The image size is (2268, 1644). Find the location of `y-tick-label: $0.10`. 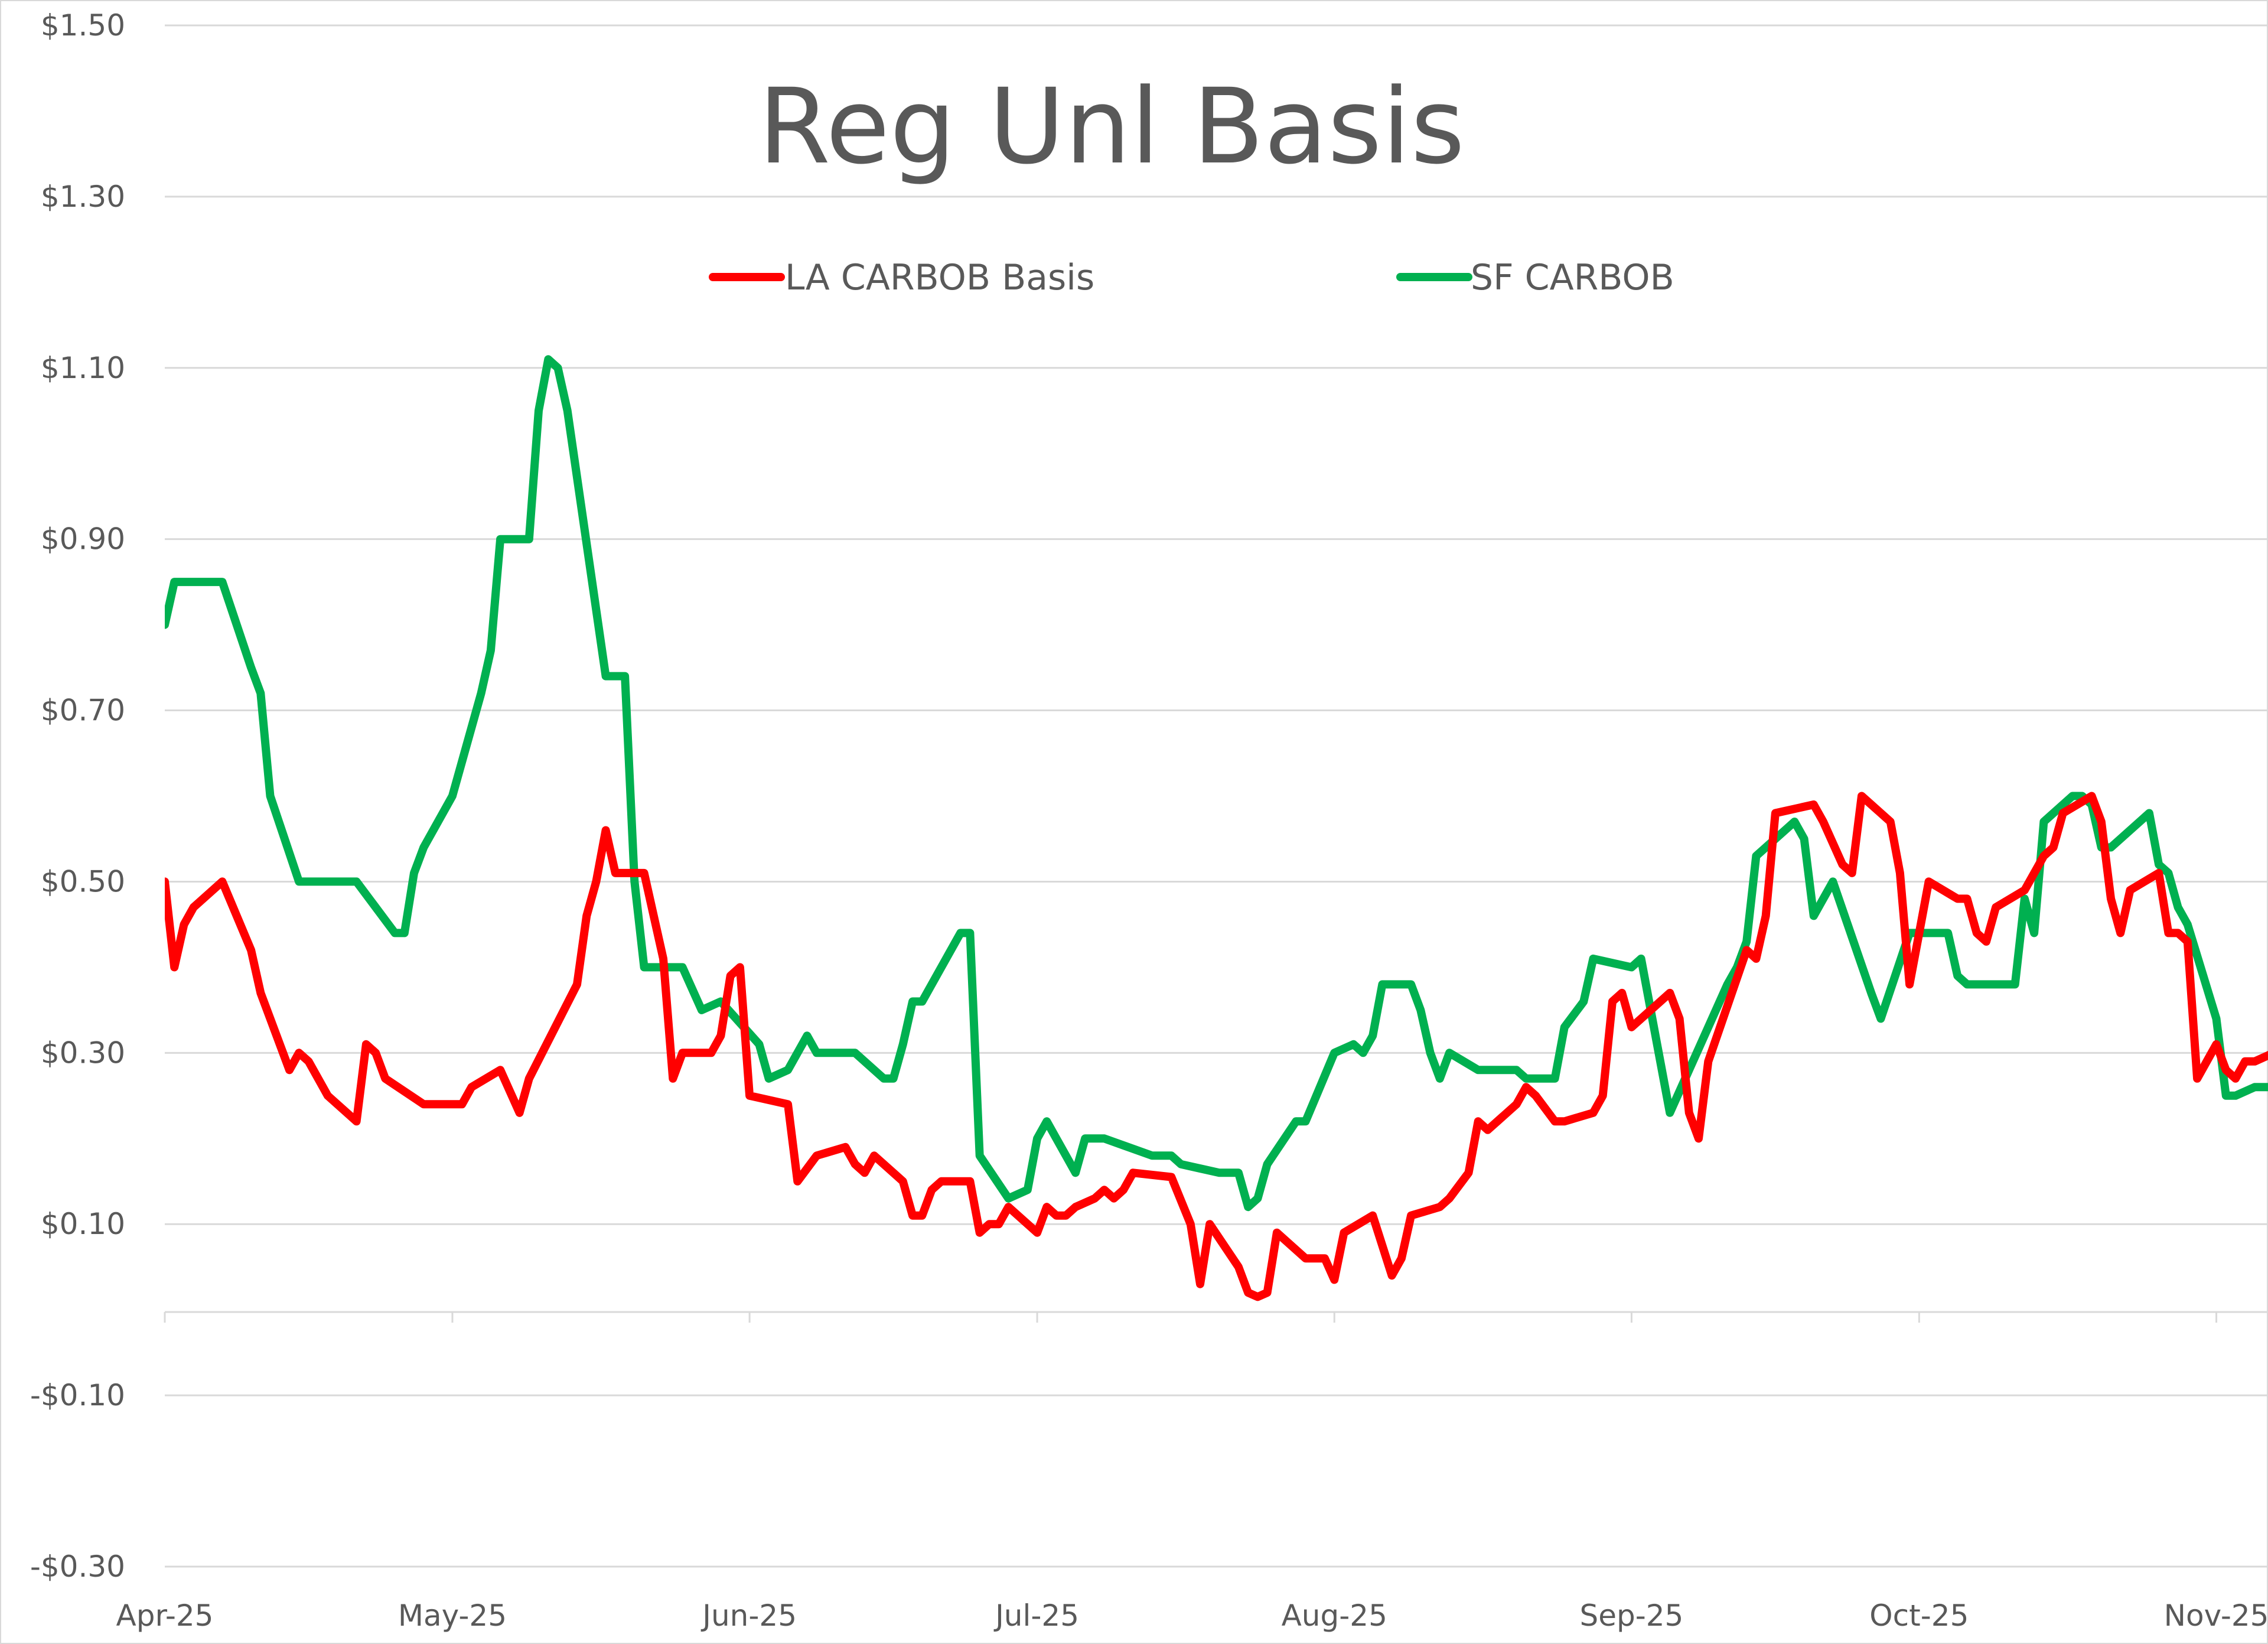

y-tick-label: $0.10 is located at coordinates (83, 1224).